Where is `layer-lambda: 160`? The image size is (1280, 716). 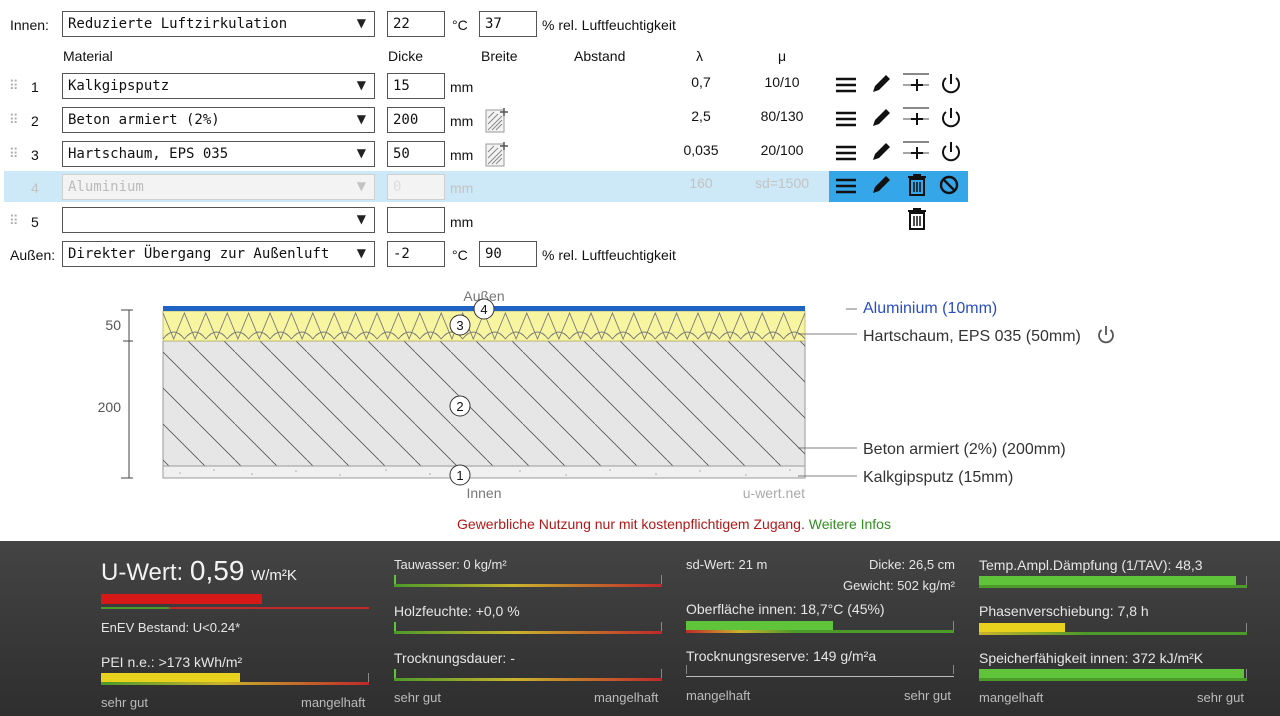 layer-lambda: 160 is located at coordinates (701, 183).